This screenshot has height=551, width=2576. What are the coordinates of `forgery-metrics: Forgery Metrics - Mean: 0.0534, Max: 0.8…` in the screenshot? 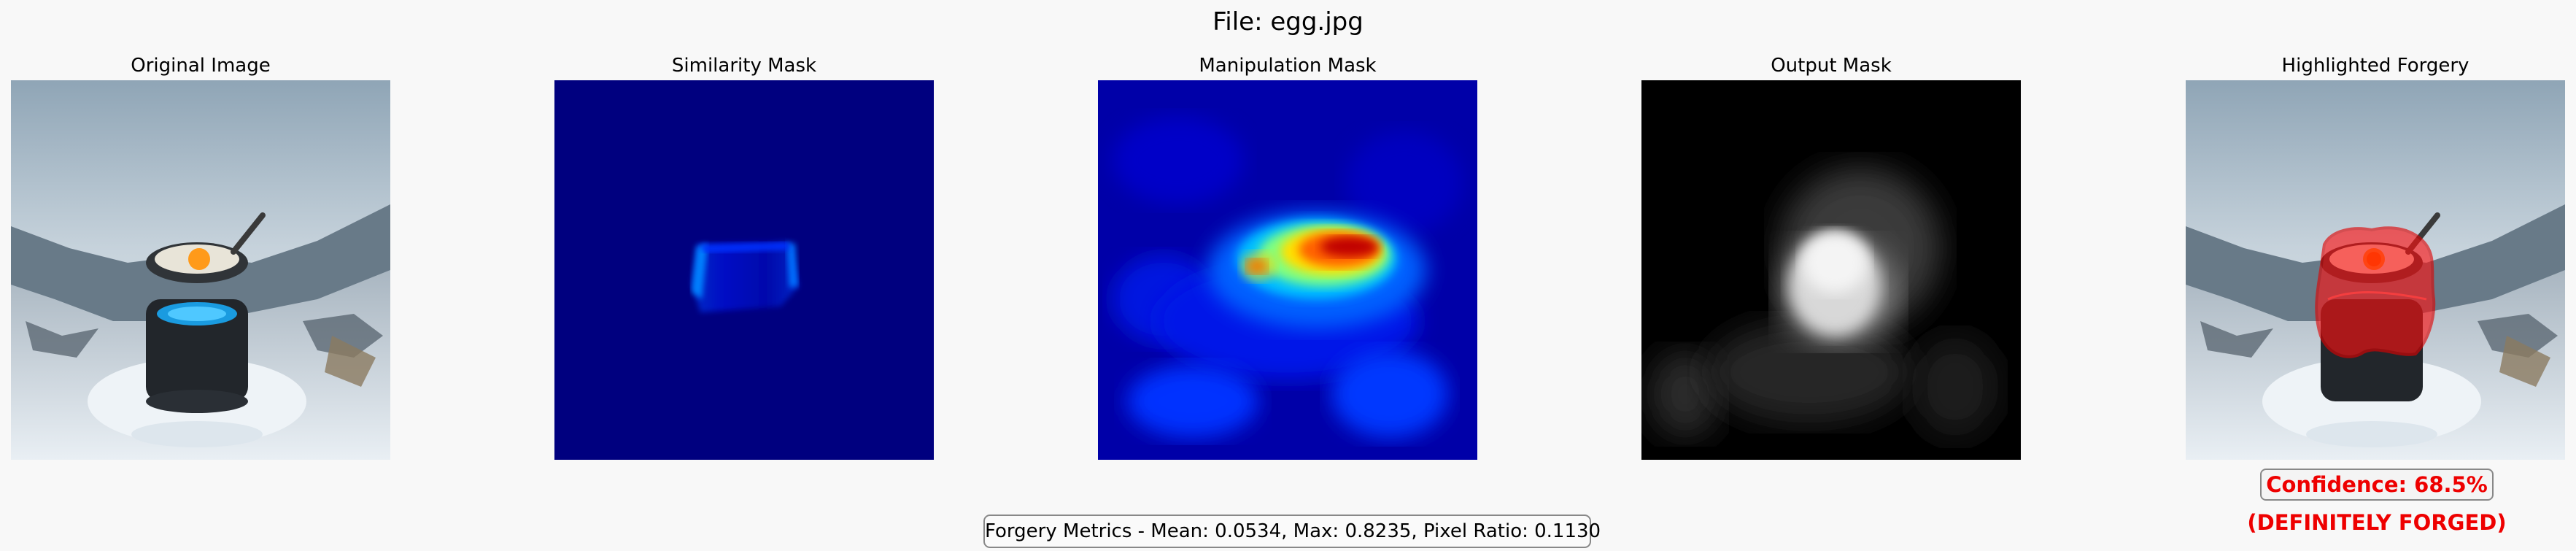 It's located at (1292, 531).